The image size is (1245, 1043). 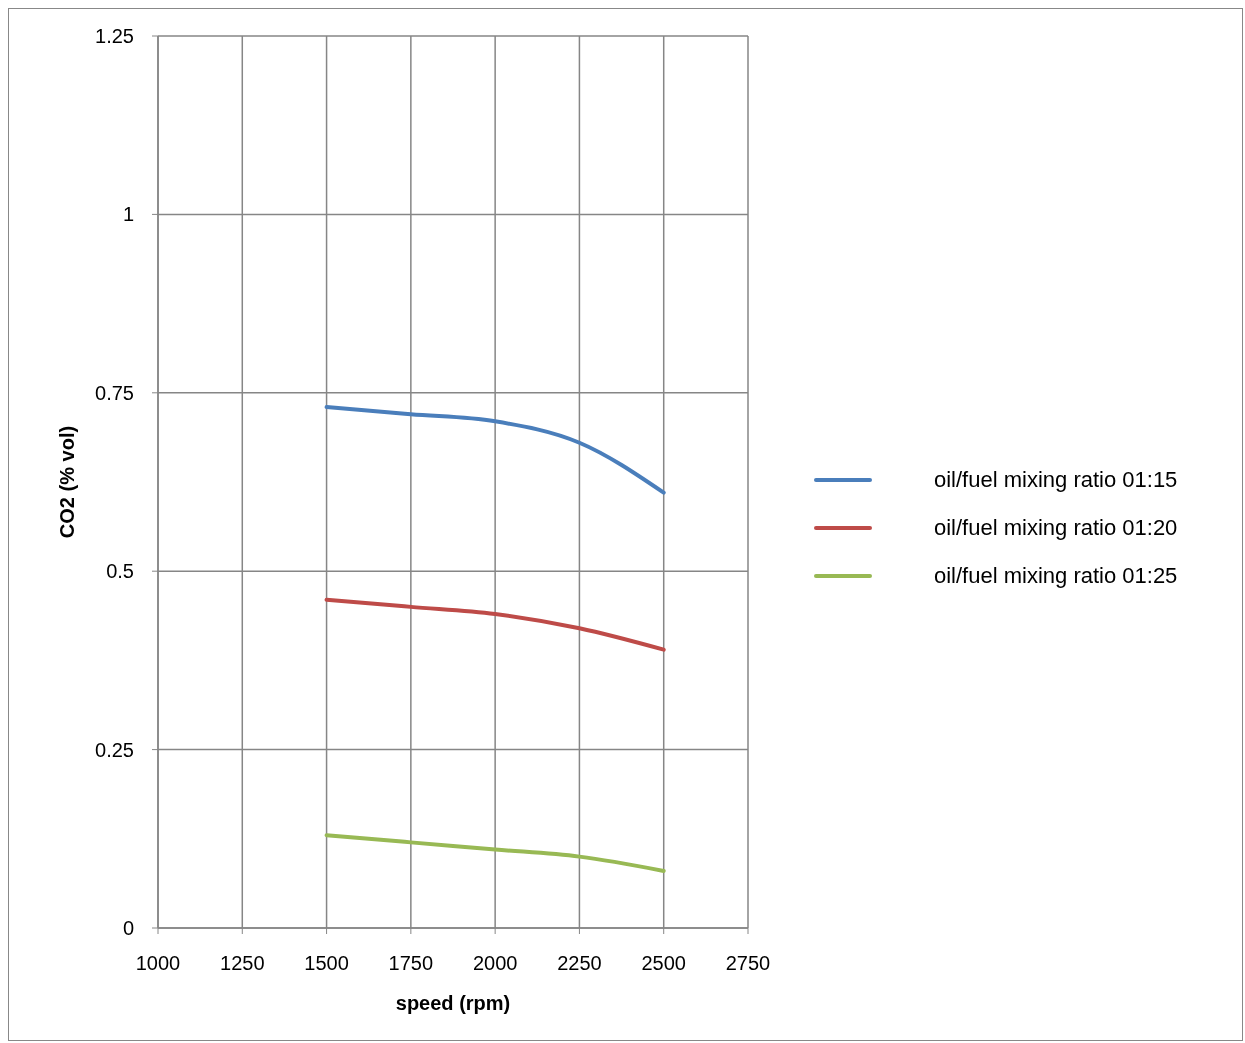 I want to click on x-tick-label: 1500, so click(x=326, y=963).